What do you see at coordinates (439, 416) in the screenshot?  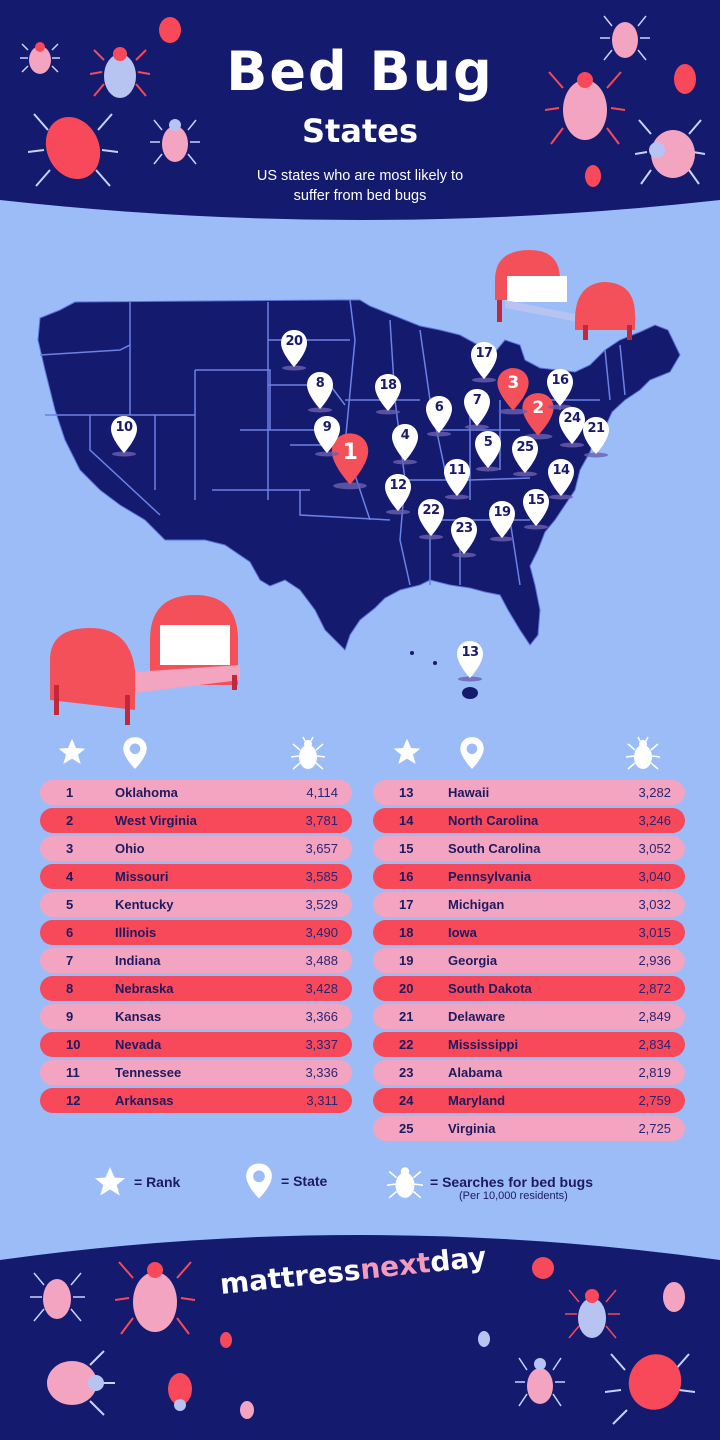 I see `map-pin-rank-6: 6` at bounding box center [439, 416].